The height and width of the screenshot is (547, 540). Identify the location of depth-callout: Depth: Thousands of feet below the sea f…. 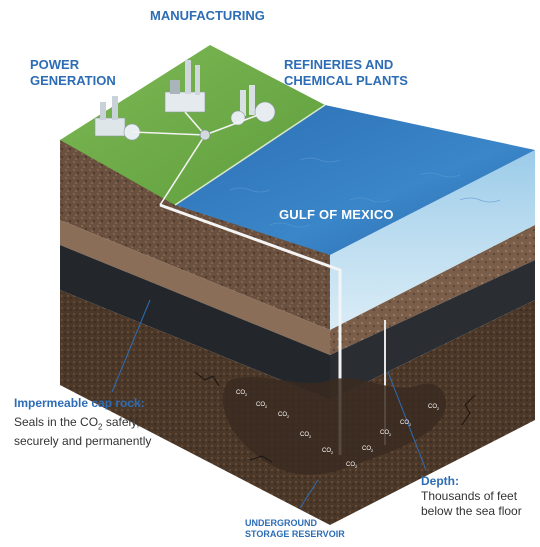
(471, 496).